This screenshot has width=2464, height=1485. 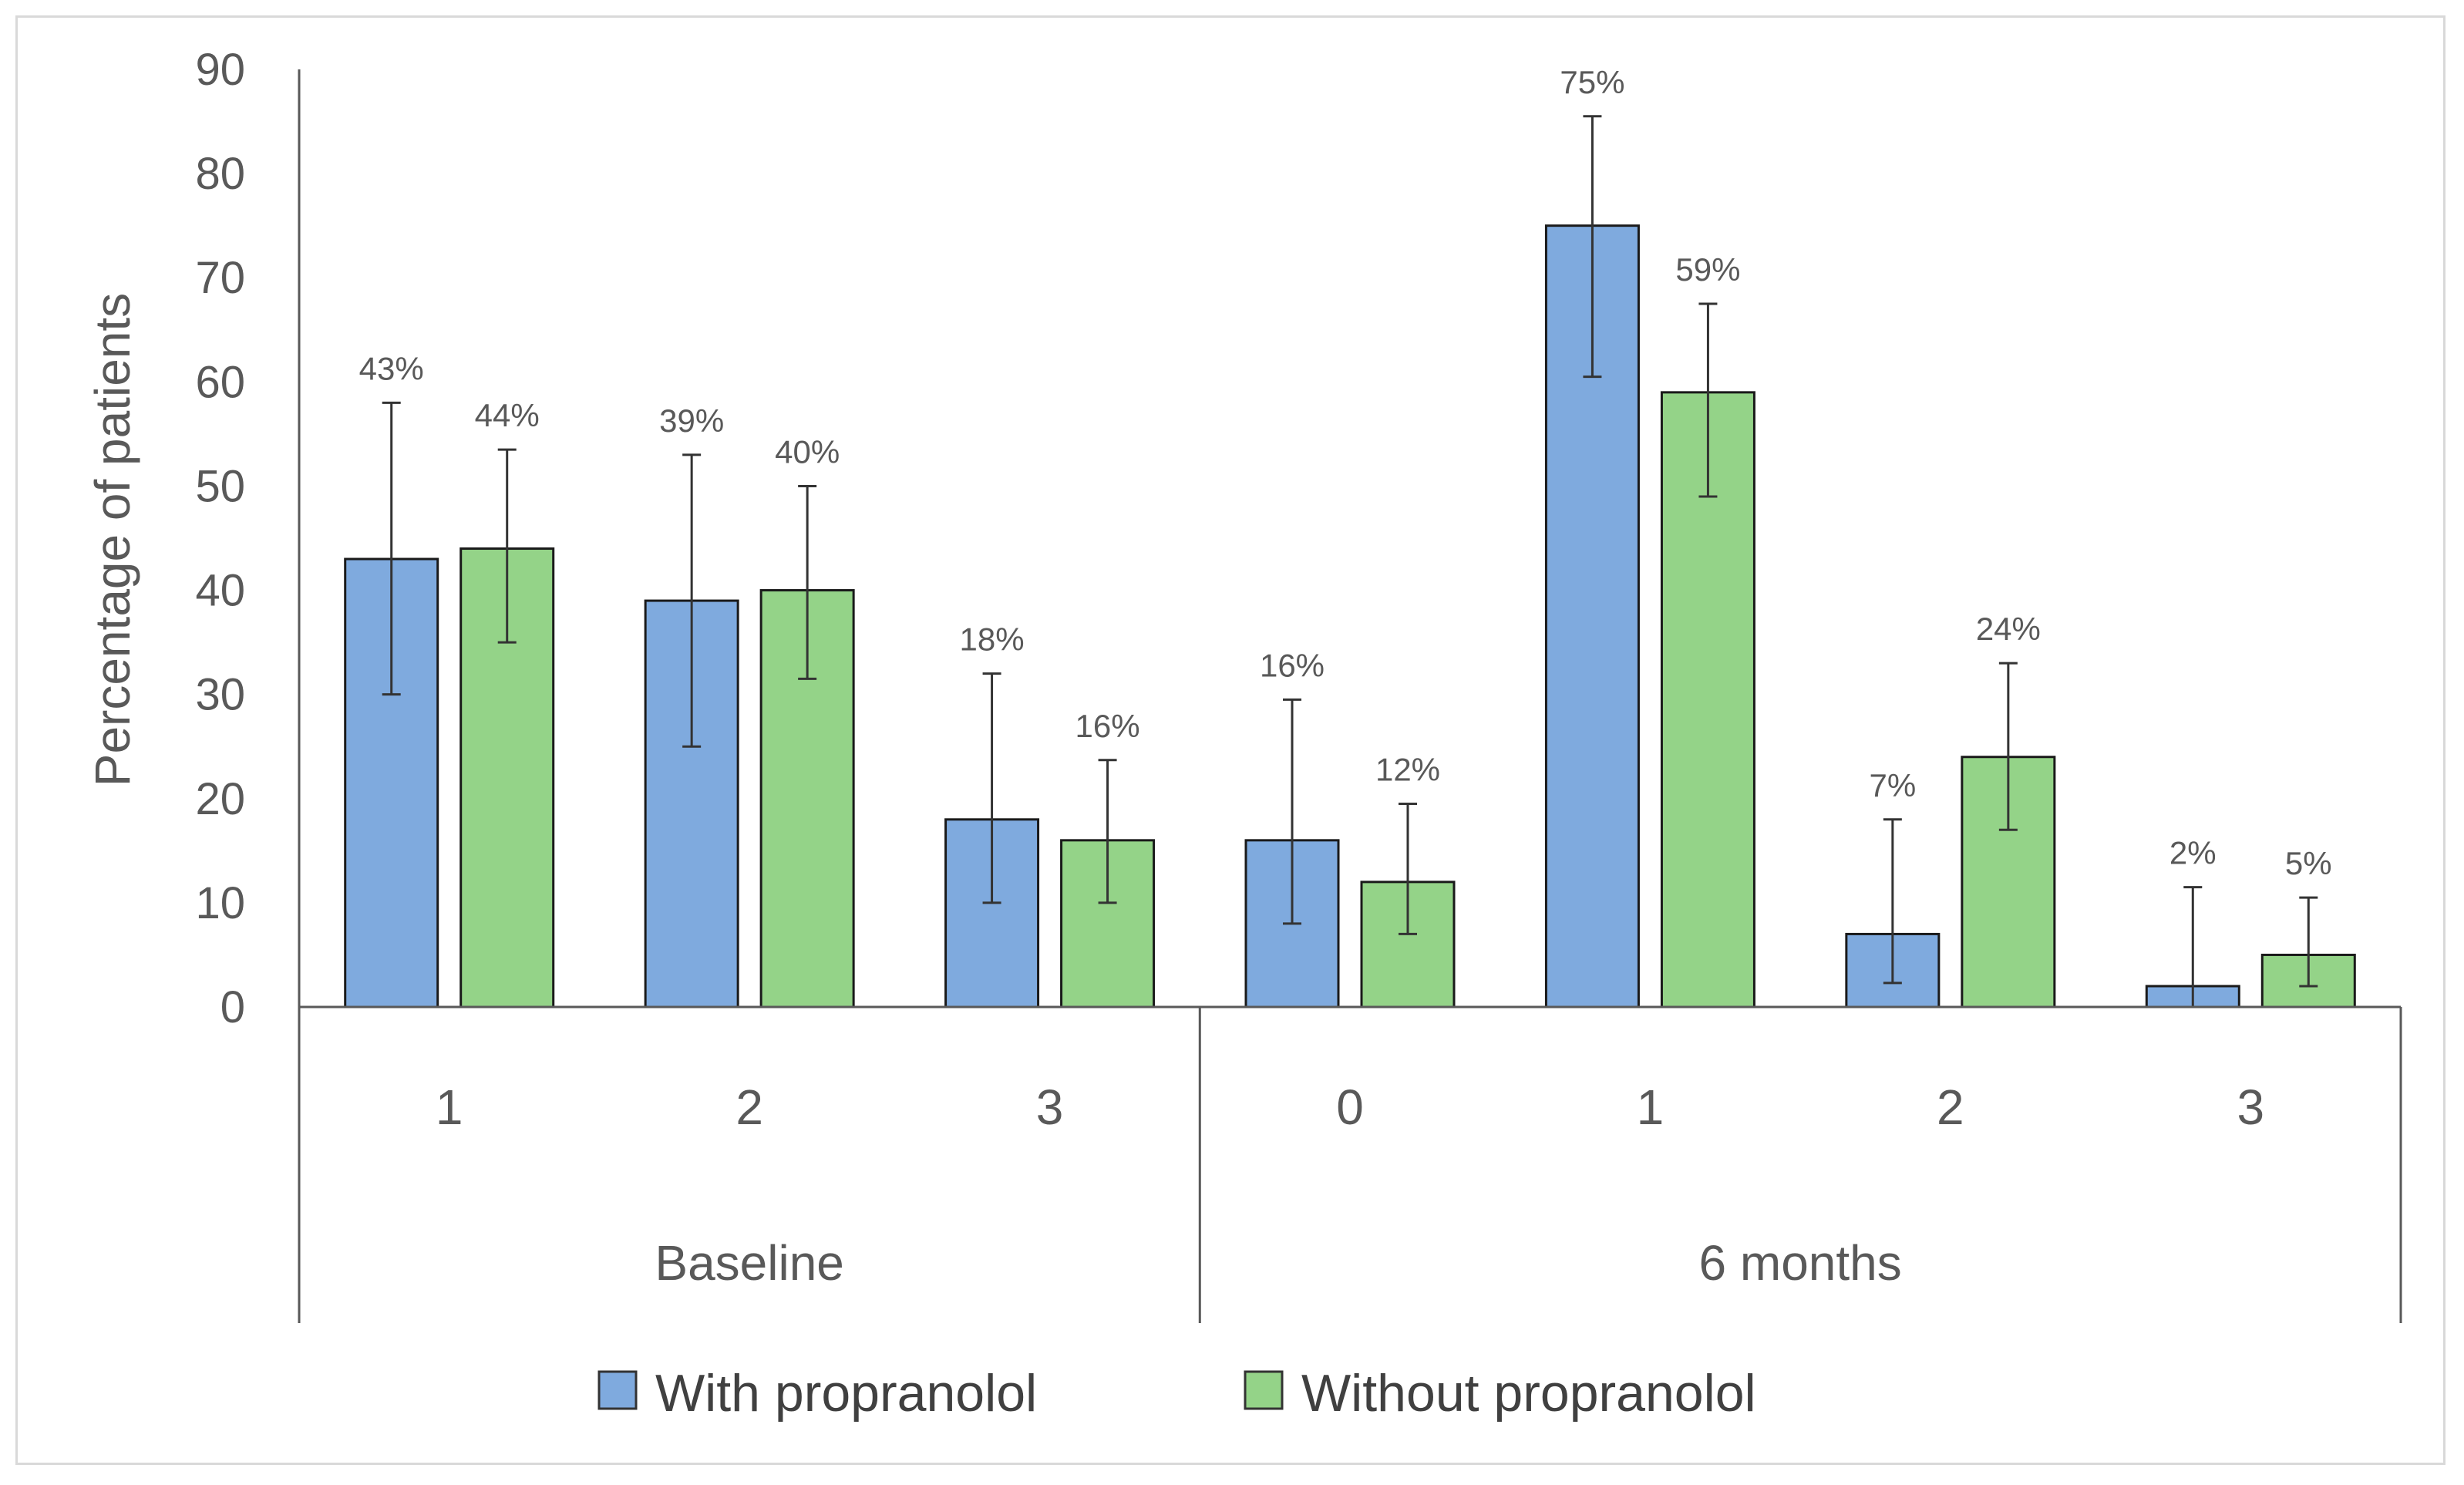 I want to click on y-axis: 0 10 20 30 40 50 60 70 80 90, so click(x=248, y=538).